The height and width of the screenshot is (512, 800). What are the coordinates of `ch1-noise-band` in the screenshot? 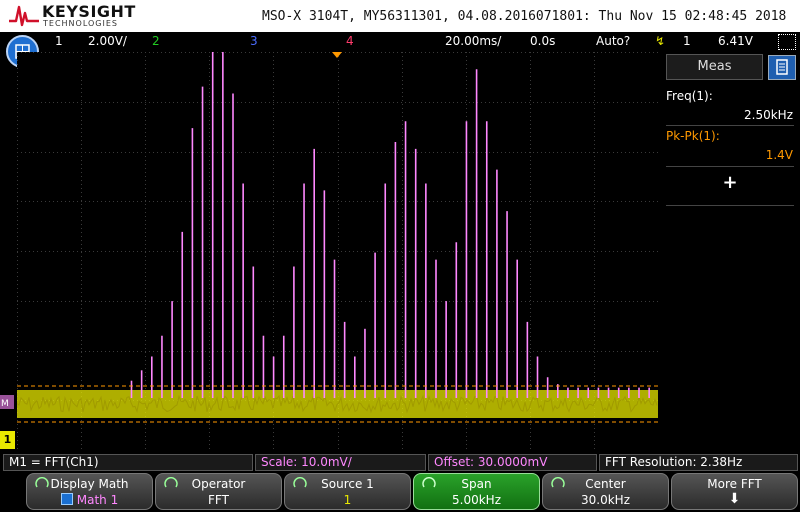 It's located at (337, 404).